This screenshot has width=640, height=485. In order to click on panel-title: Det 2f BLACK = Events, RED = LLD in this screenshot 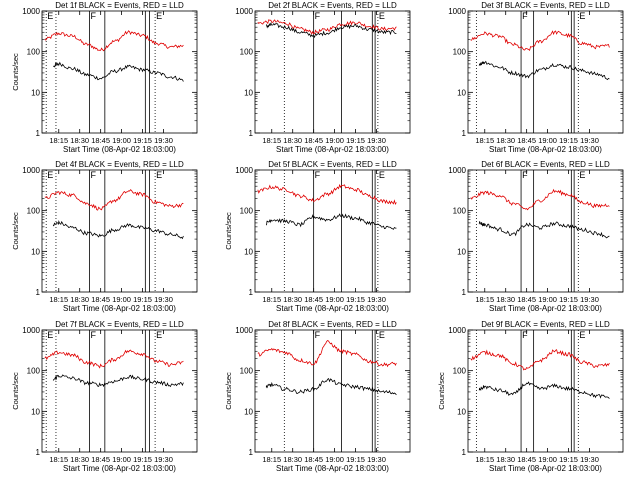, I will do `click(332, 5)`.